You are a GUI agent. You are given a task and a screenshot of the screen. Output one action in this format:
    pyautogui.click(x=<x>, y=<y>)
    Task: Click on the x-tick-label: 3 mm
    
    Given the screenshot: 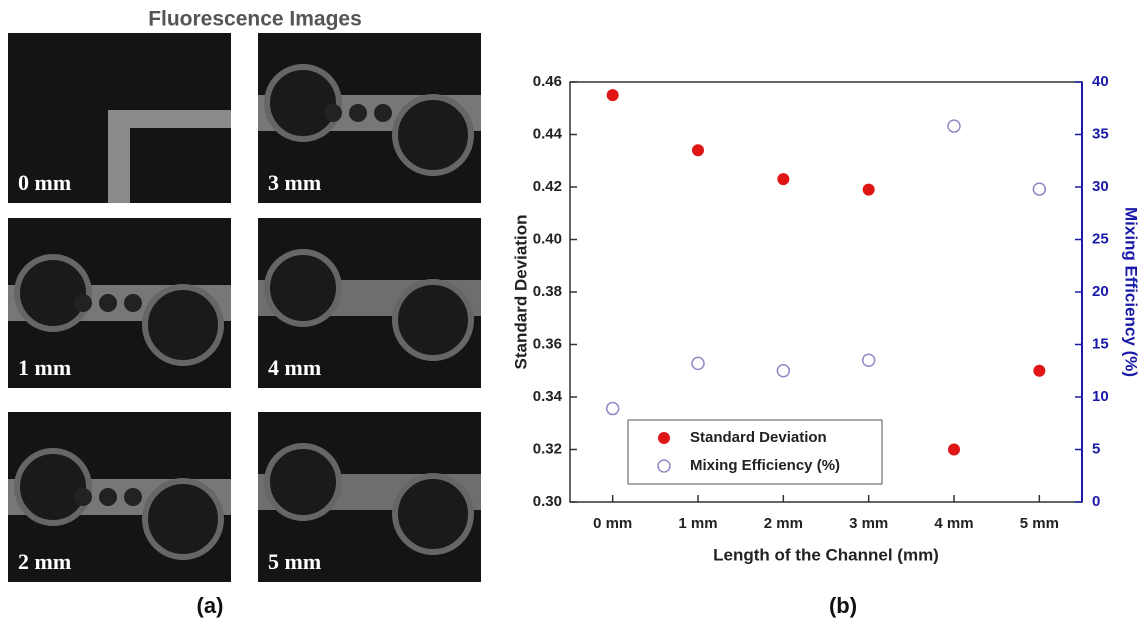 What is the action you would take?
    pyautogui.click(x=868, y=523)
    